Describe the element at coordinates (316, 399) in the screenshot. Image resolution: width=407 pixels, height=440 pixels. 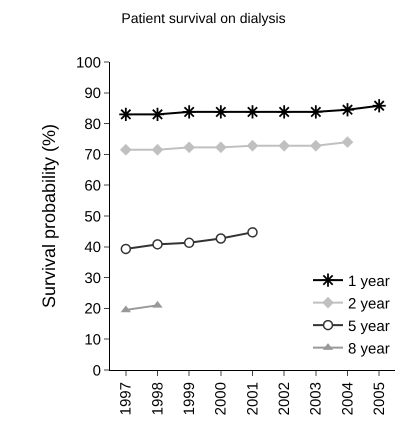
I see `x-tick-label: 2003` at that location.